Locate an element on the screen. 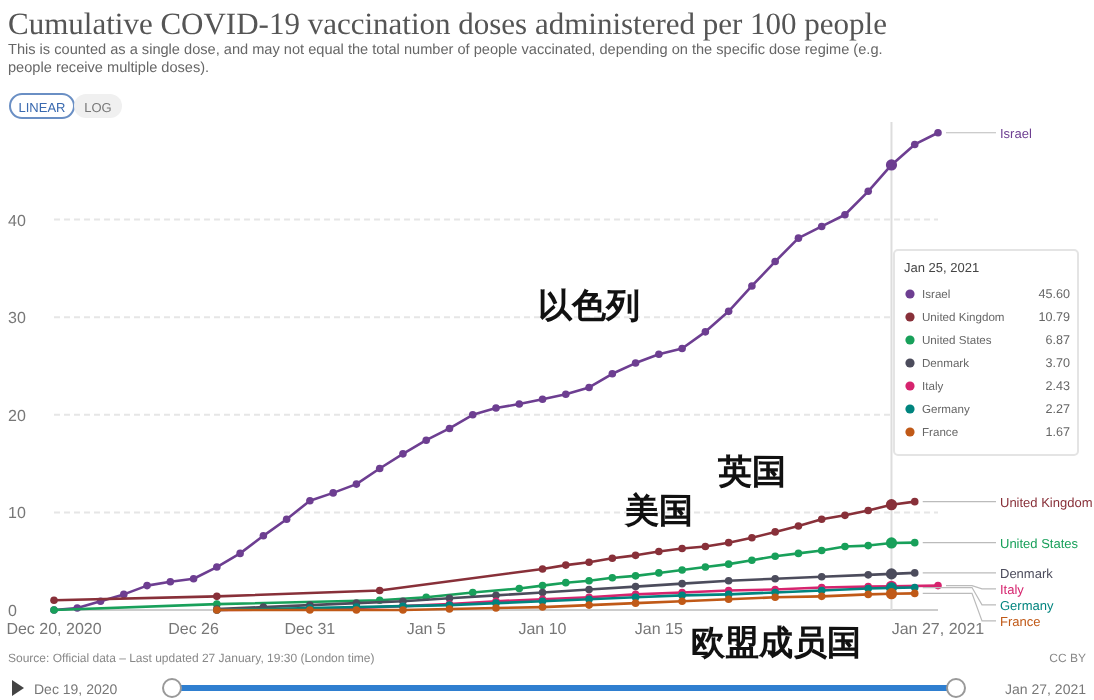 The image size is (1094, 700). y-tick-label: 10 is located at coordinates (17, 513).